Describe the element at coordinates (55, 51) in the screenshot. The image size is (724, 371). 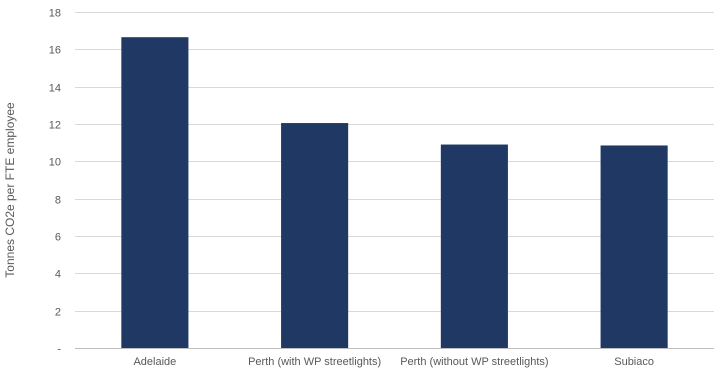
I see `y-tick-label: 16` at that location.